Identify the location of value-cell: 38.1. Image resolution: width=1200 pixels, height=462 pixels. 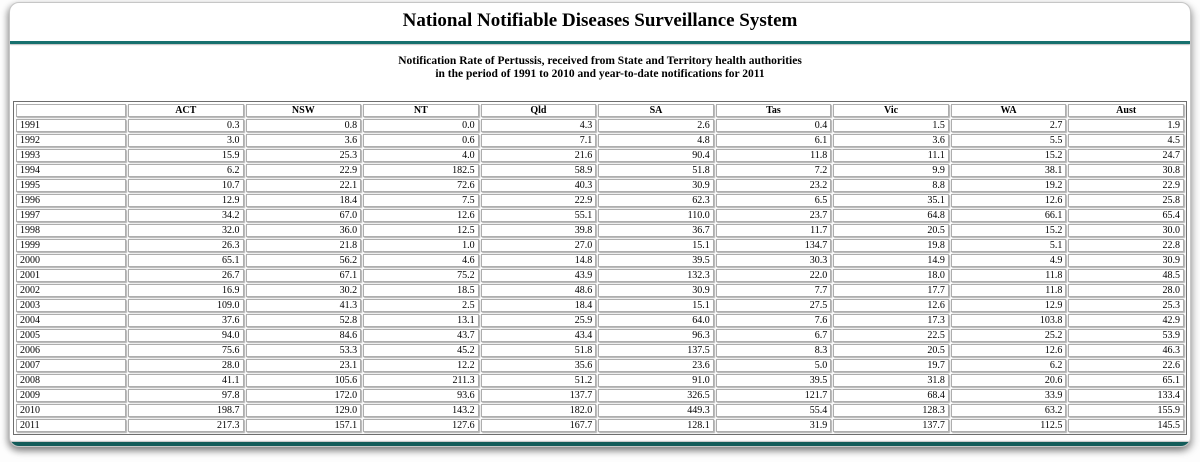
(1008, 170).